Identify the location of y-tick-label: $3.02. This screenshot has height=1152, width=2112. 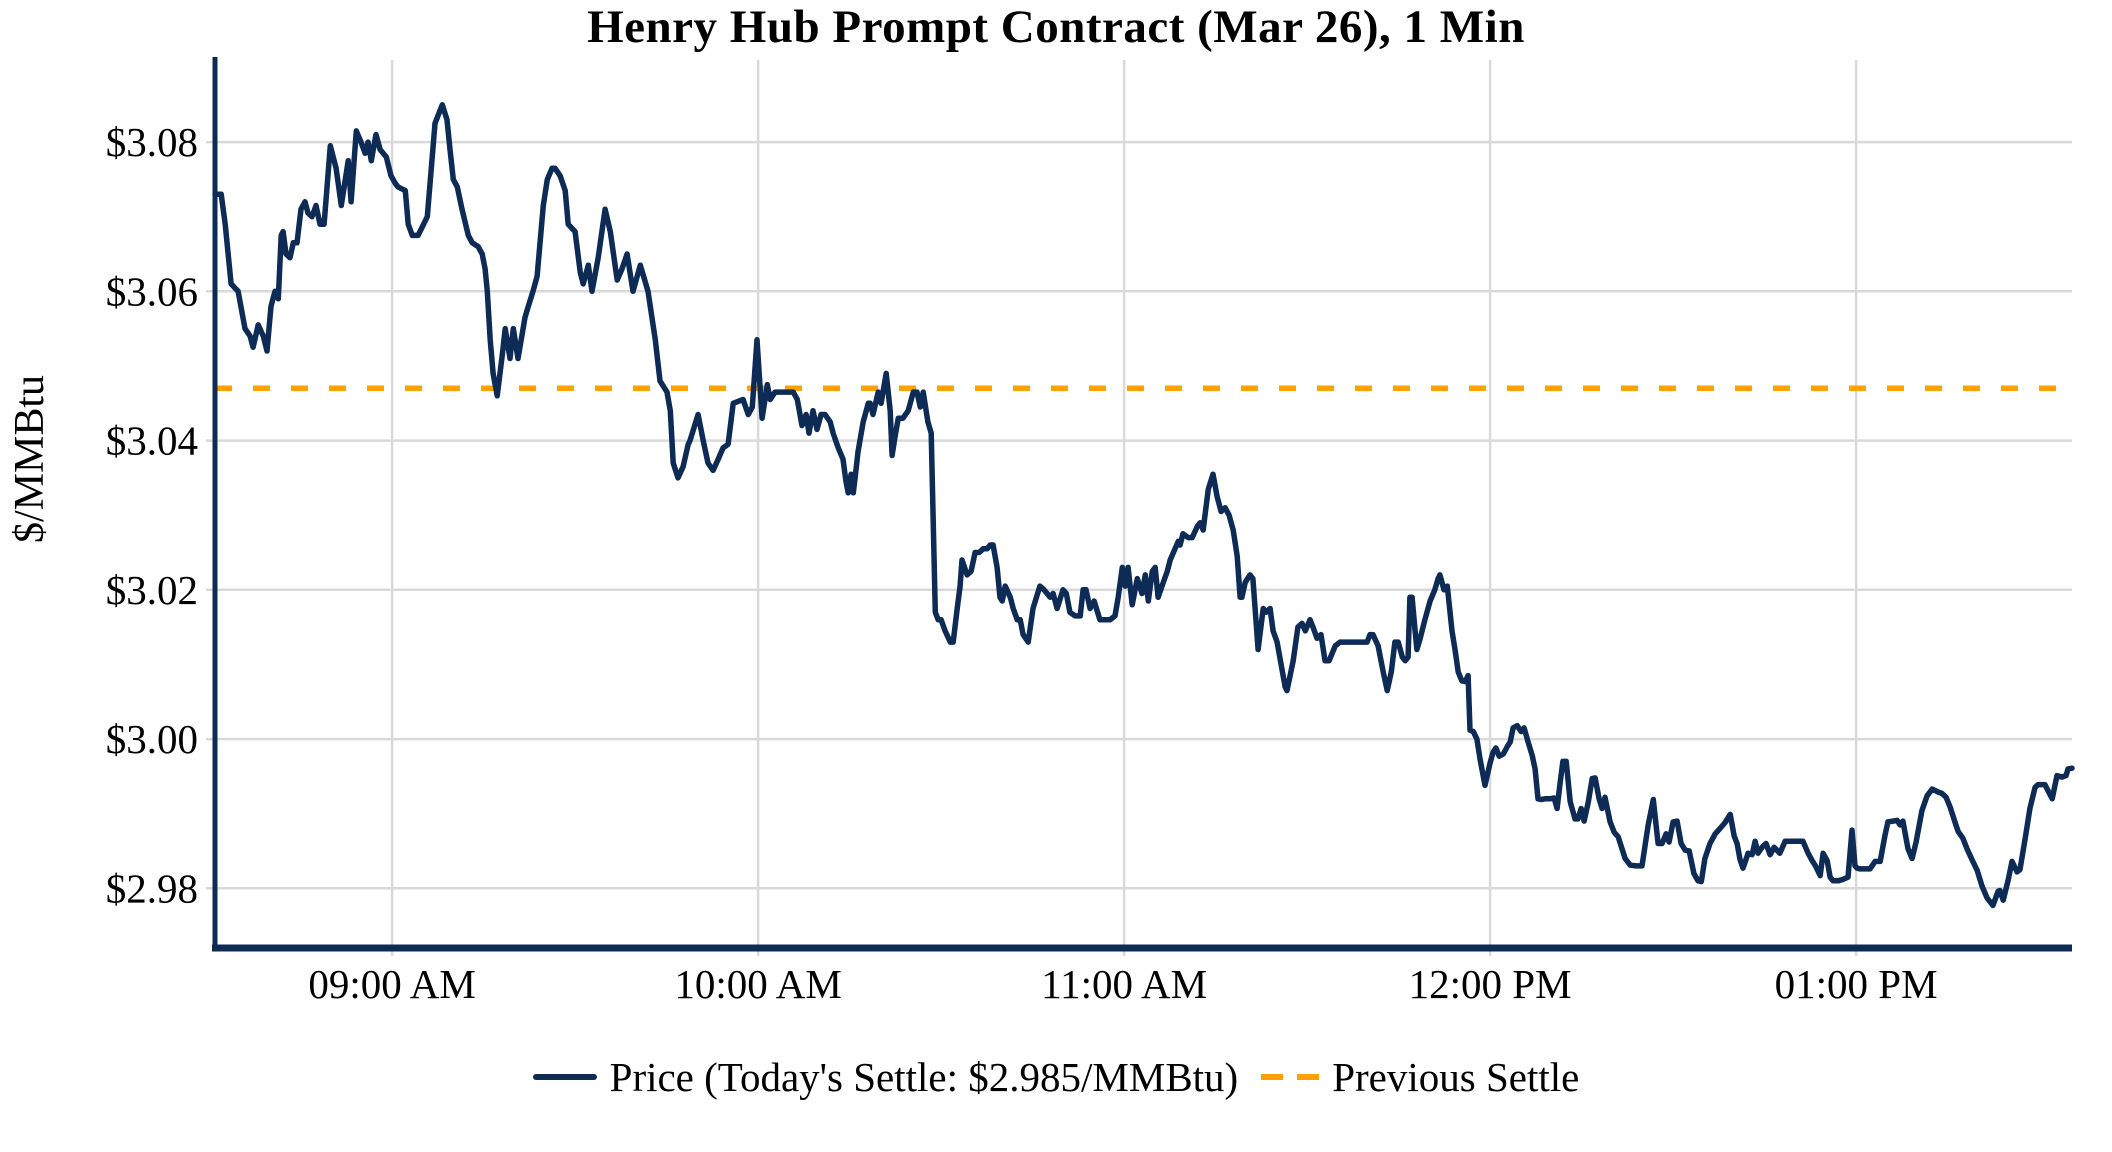
(152, 590).